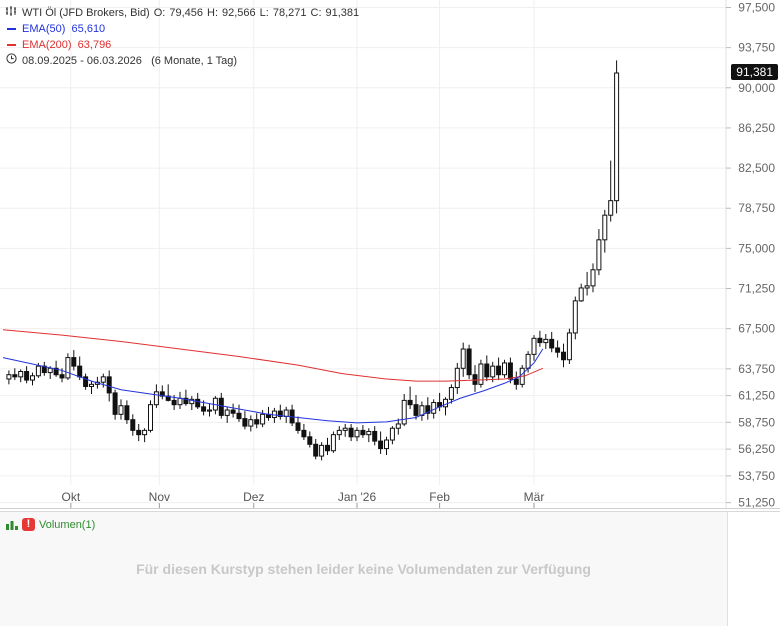  What do you see at coordinates (194, 61) in the screenshot?
I see `range-note: (6 Monate, 1 Tag)` at bounding box center [194, 61].